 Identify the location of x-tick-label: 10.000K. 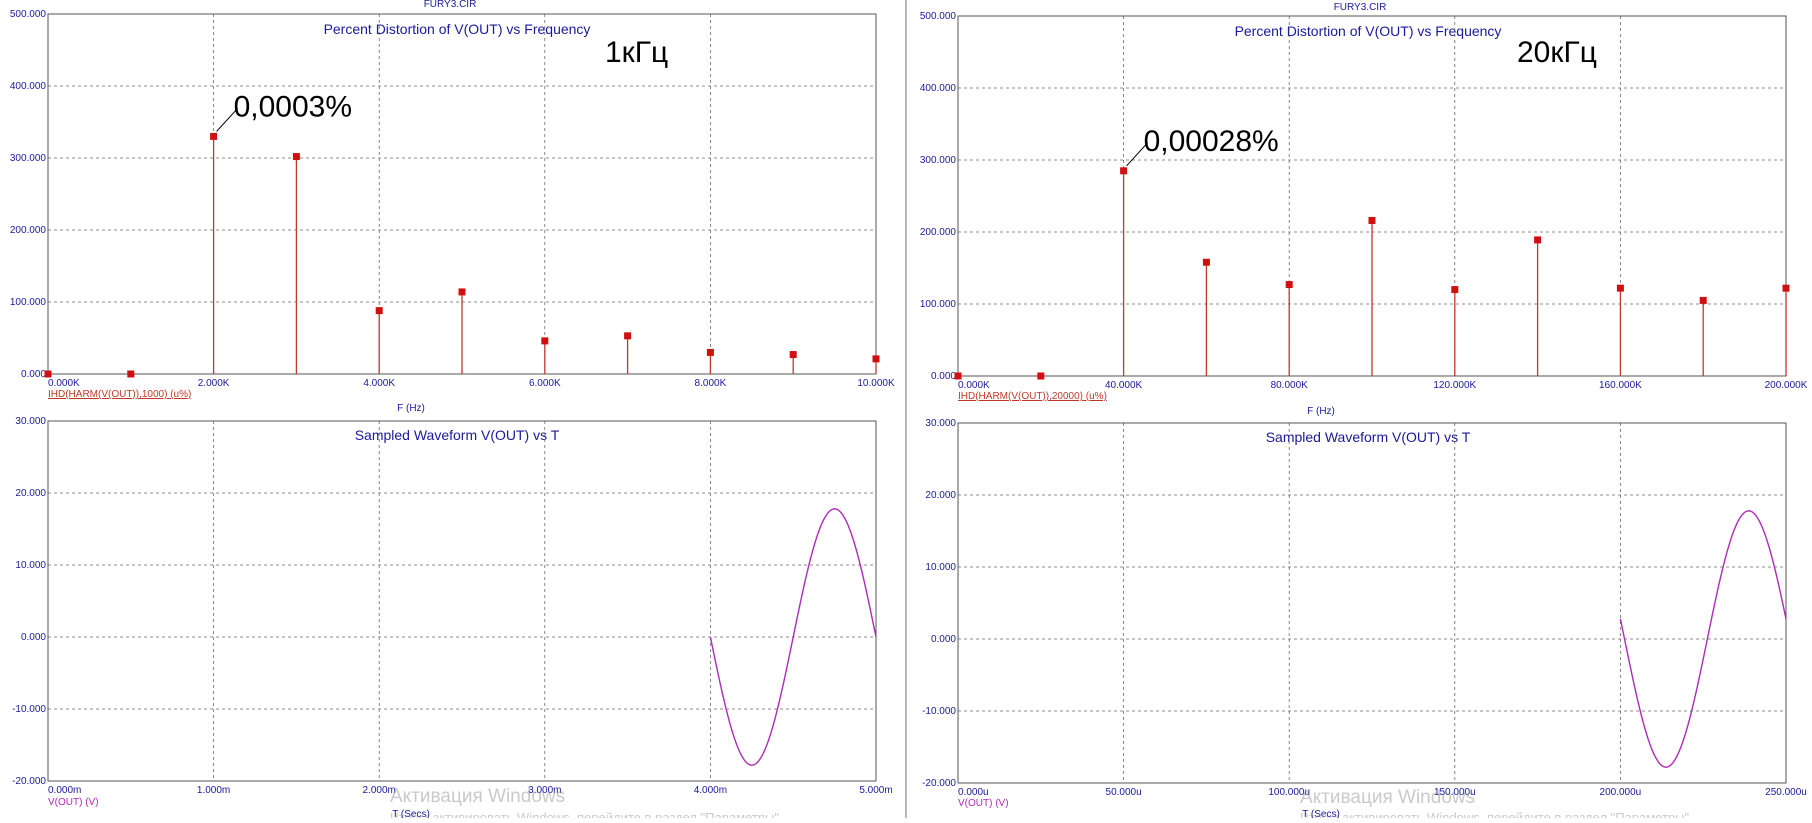
(876, 383).